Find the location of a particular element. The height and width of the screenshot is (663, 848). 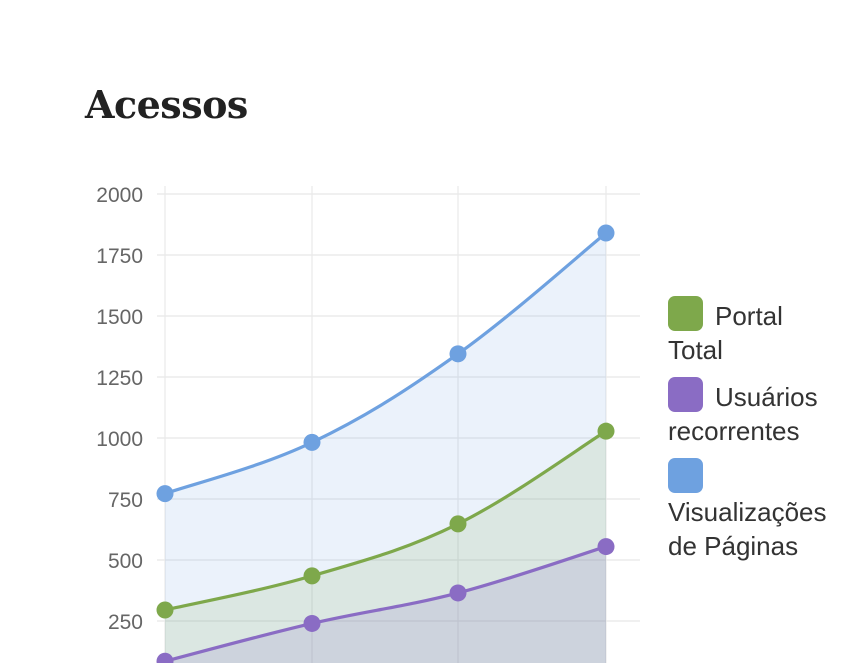

y-tick-label-1250: 1250 is located at coordinates (119, 378).